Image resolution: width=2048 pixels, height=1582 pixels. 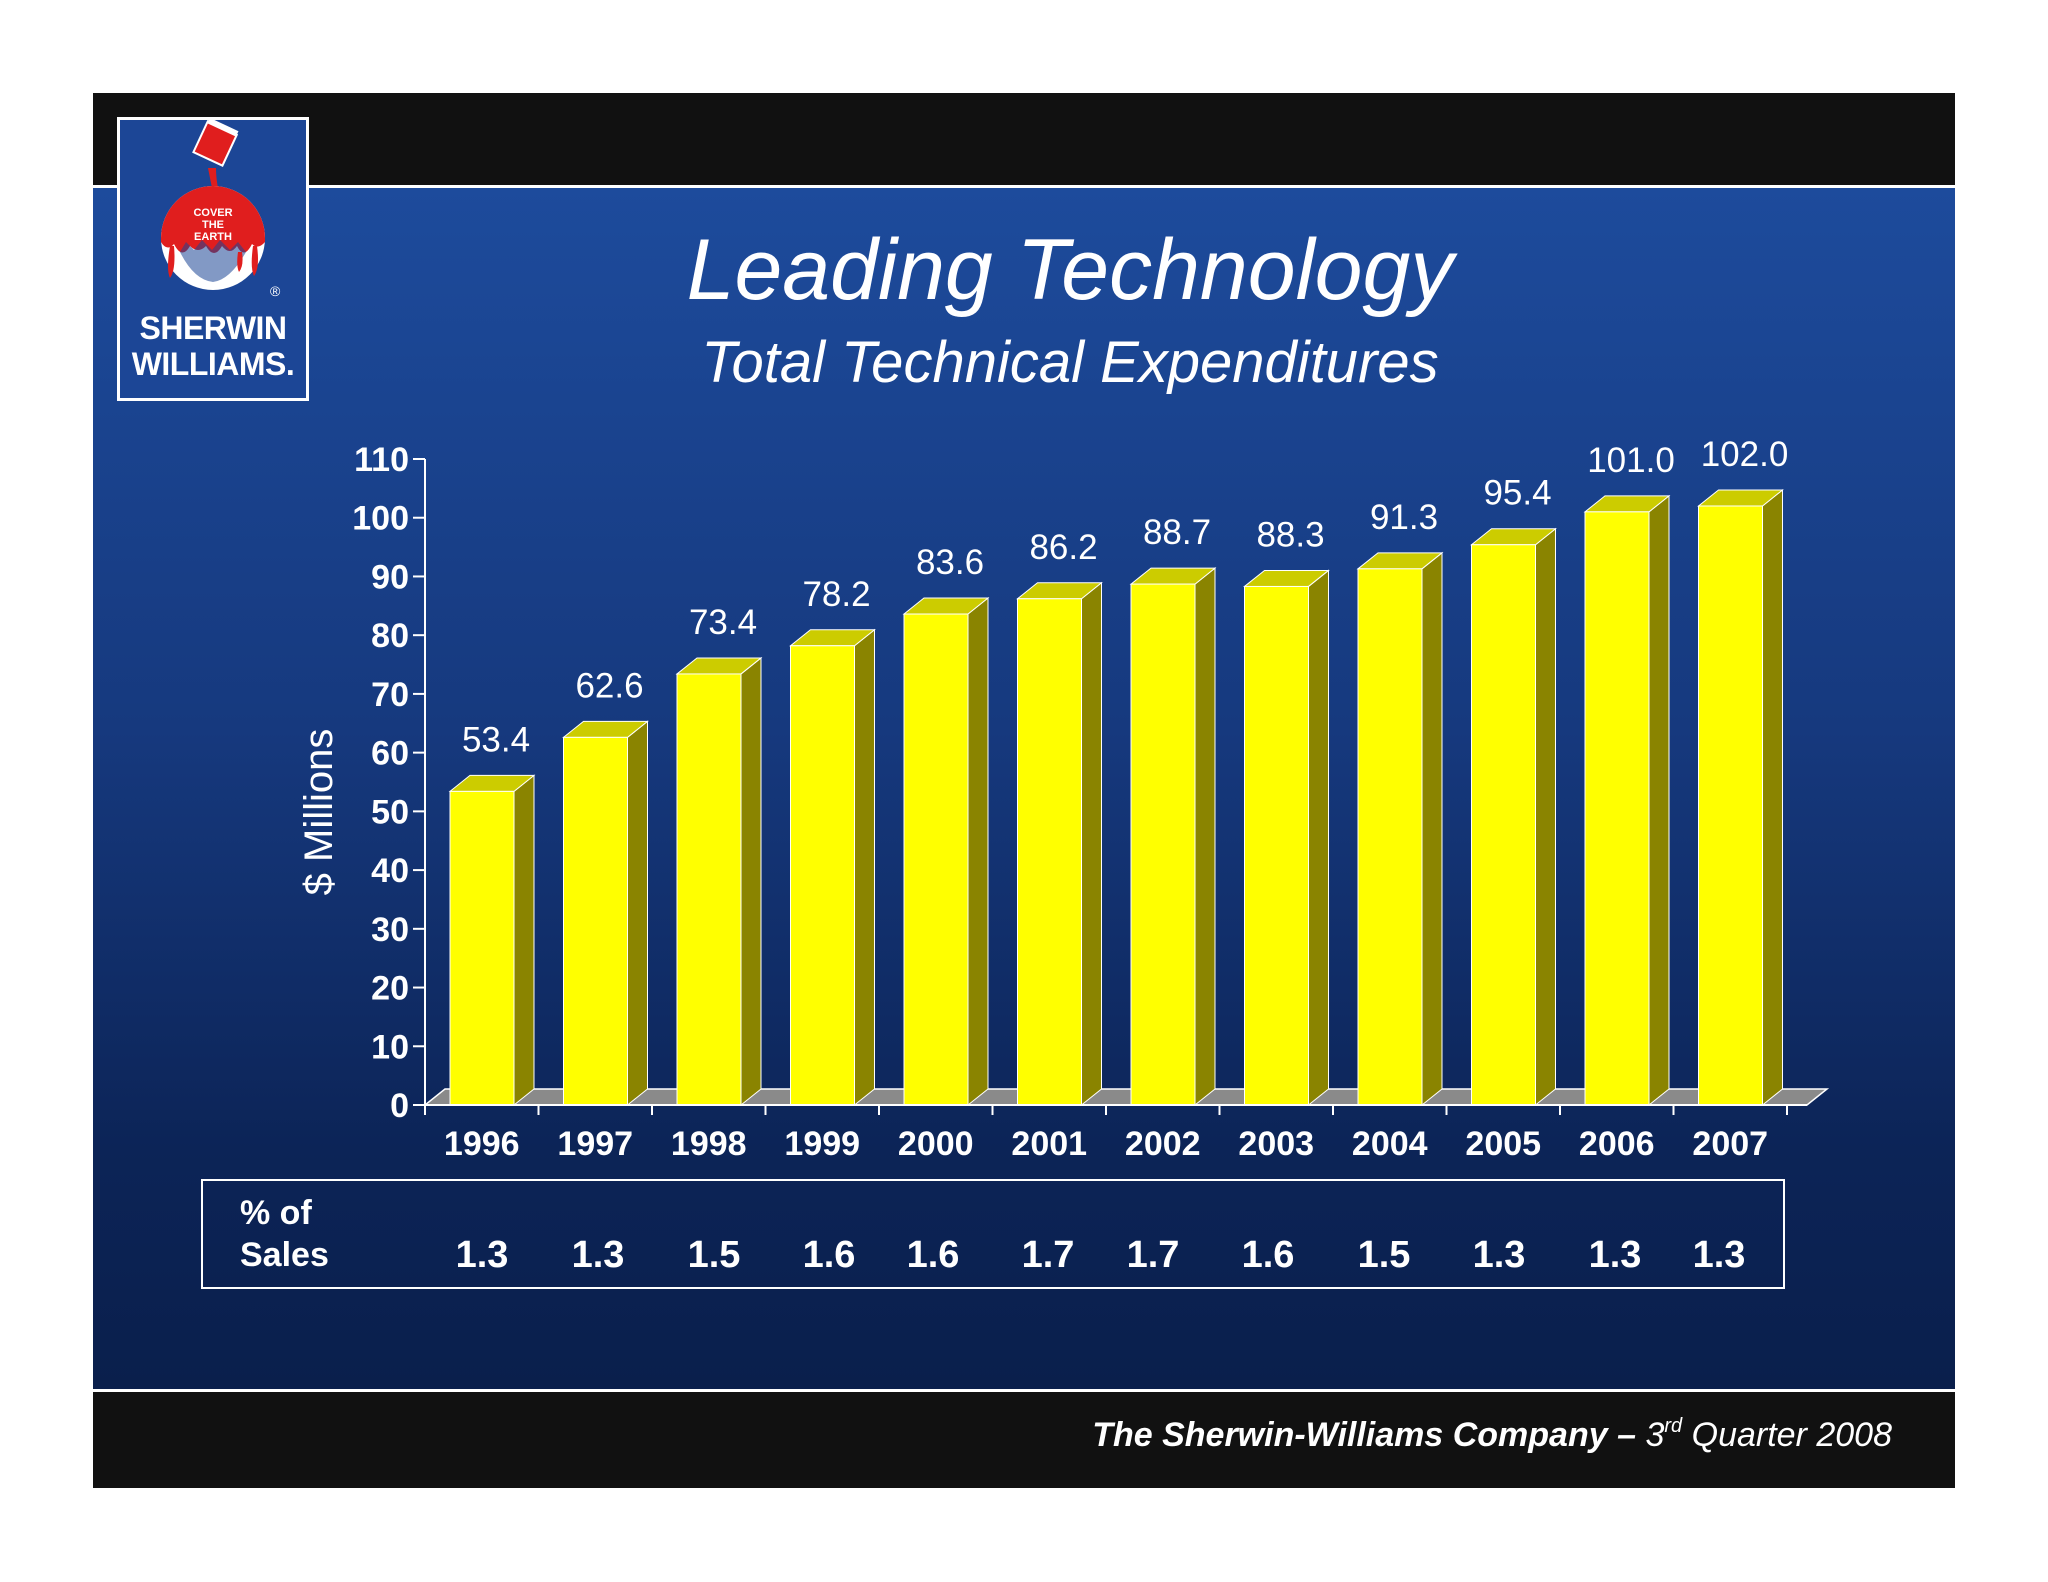 I want to click on x-tick-label: 2003, so click(x=1276, y=1144).